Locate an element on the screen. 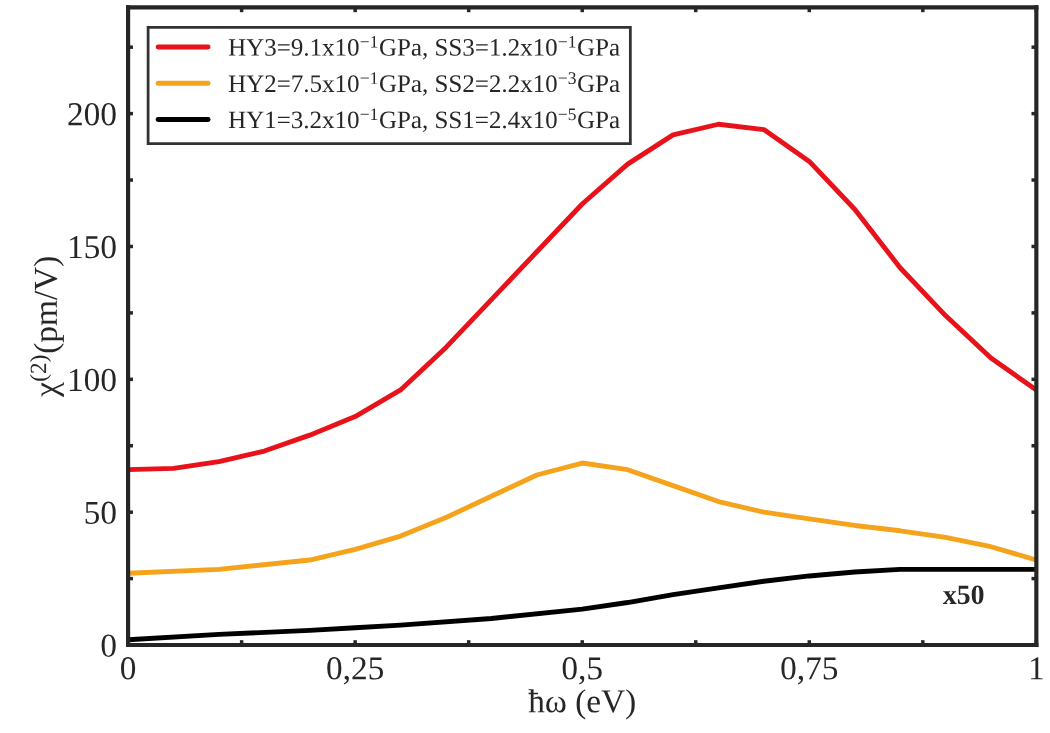  x-axis-title: ħω (eV) is located at coordinates (581, 704).